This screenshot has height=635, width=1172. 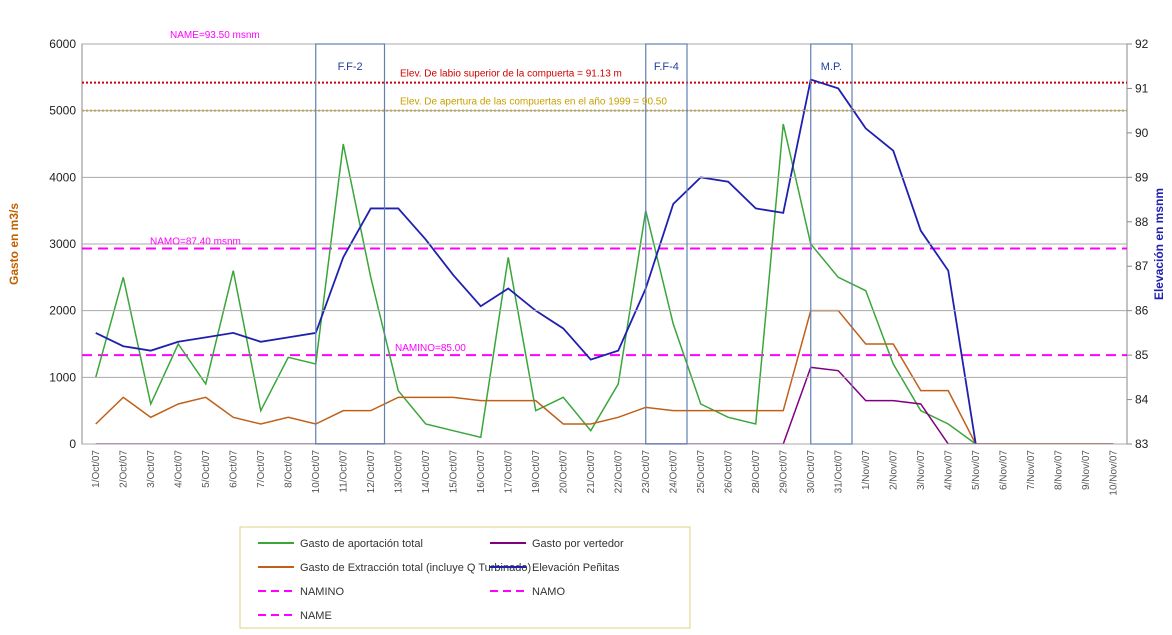 I want to click on legend, so click(x=465, y=577).